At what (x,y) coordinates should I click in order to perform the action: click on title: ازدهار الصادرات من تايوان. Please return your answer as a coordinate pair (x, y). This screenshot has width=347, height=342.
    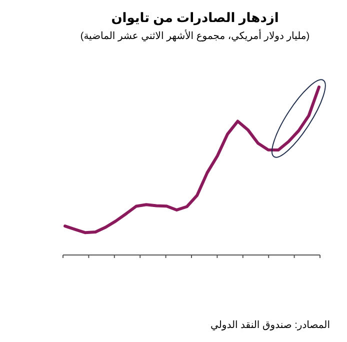
    Looking at the image, I should click on (195, 17).